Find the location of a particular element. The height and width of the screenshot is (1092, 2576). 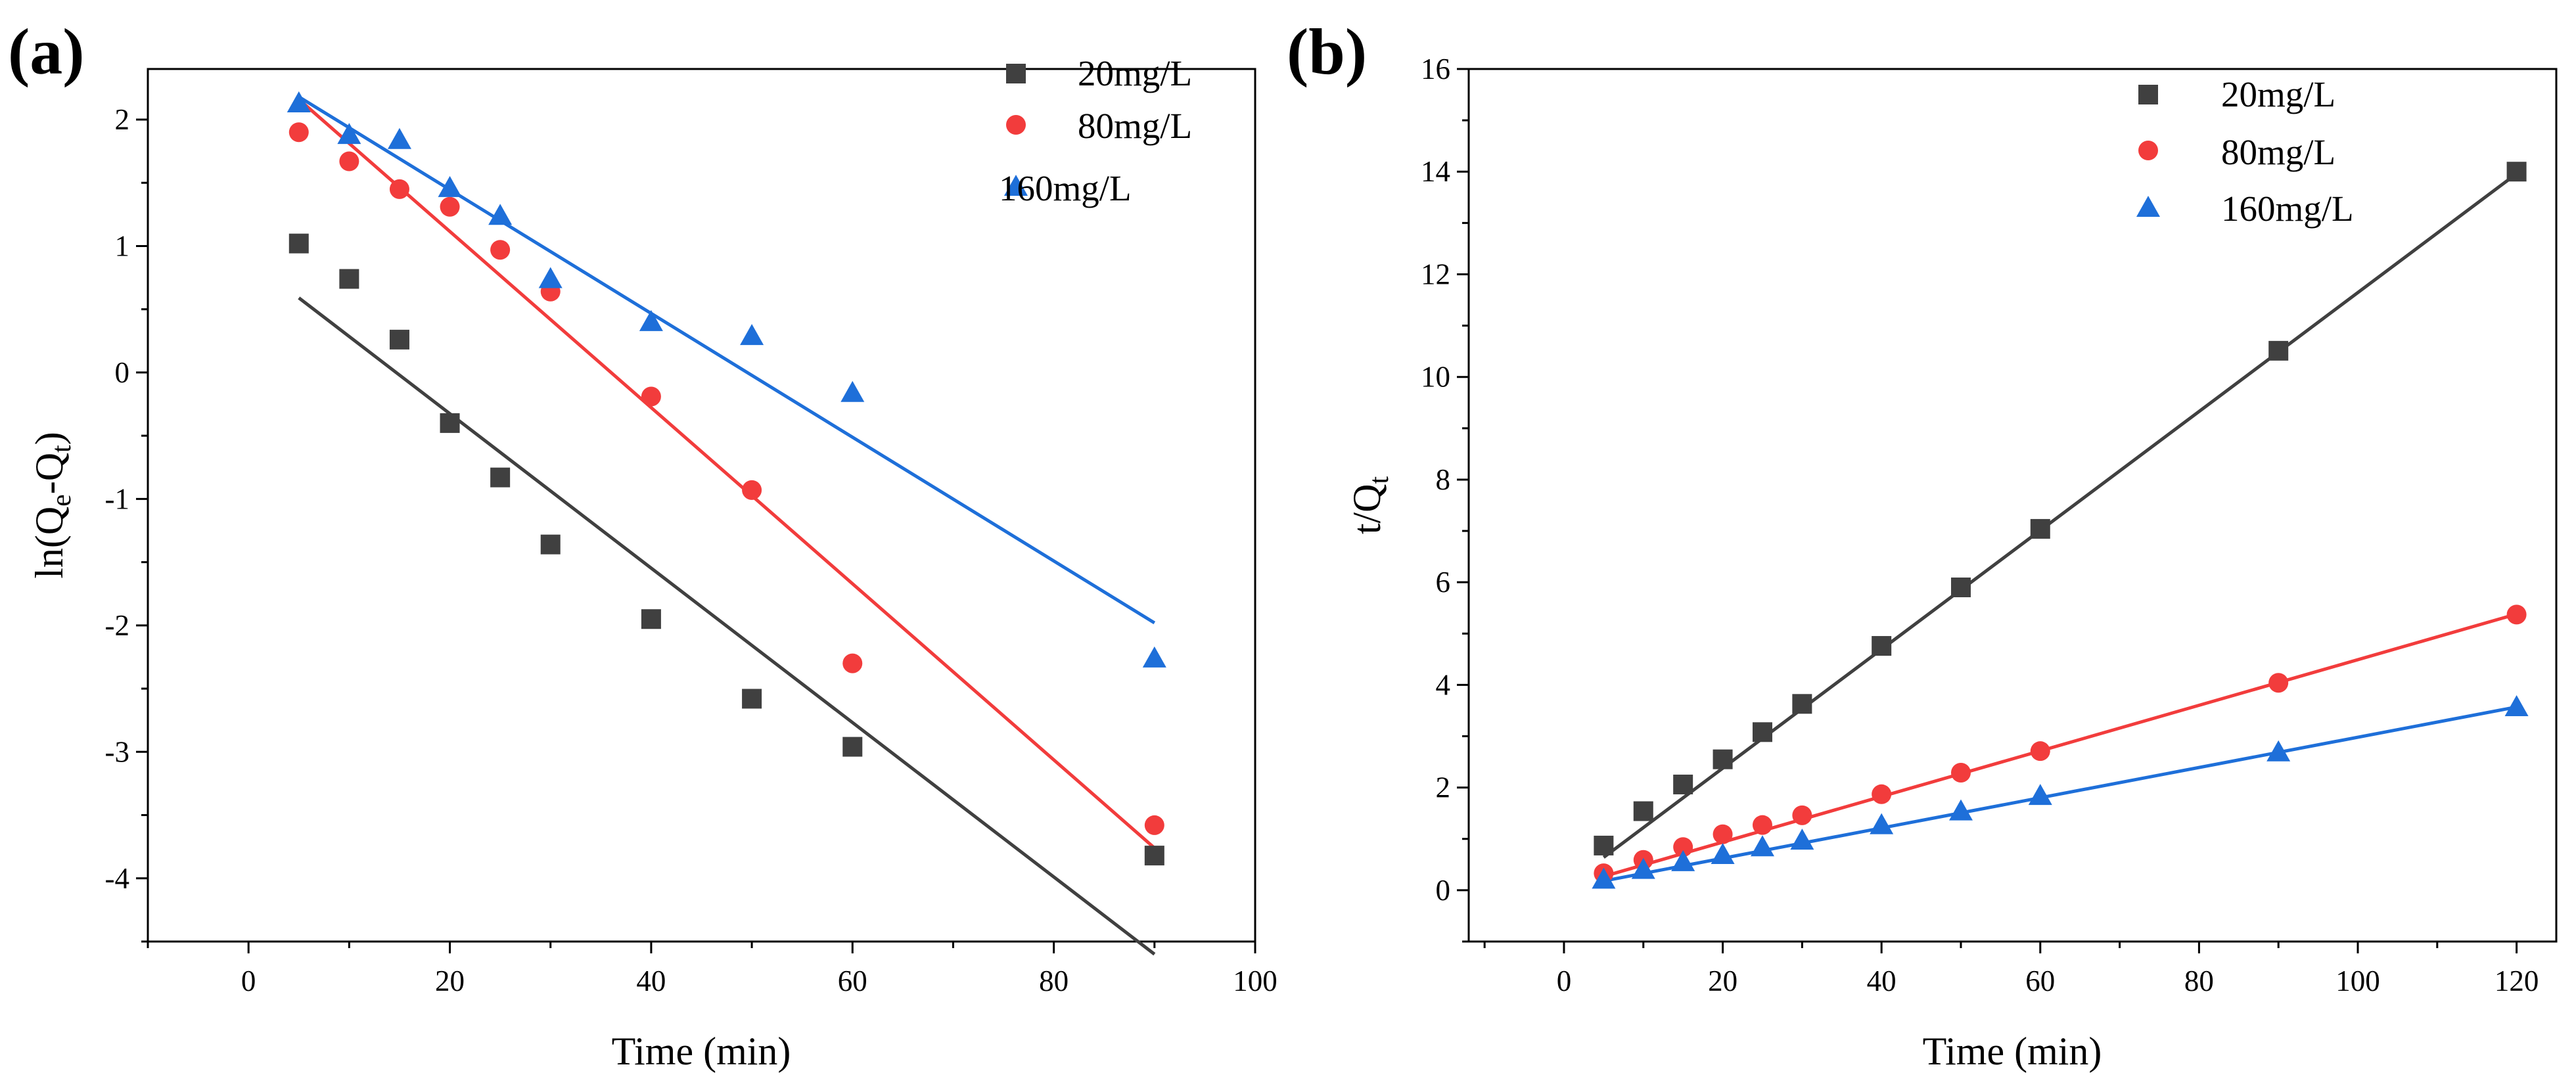

panel-a-legend-80: 80mg/L is located at coordinates (1135, 126).